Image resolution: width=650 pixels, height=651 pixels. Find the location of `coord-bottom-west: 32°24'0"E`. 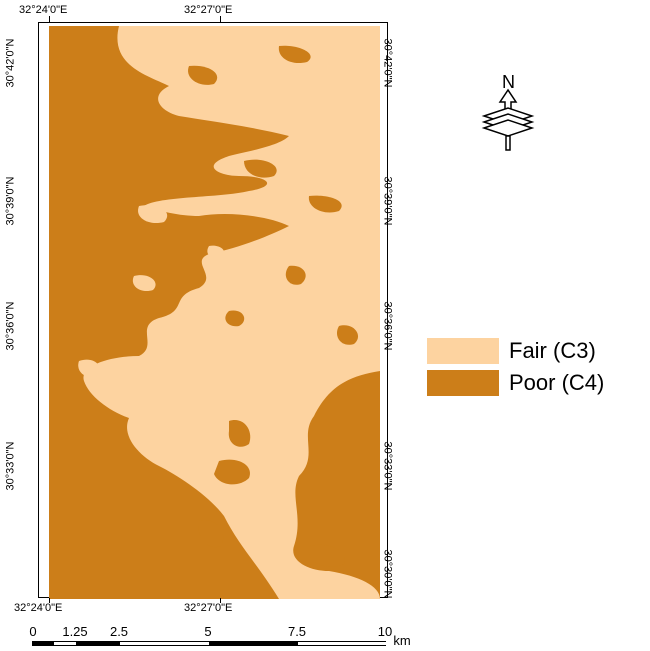

coord-bottom-west: 32°24'0"E is located at coordinates (38, 608).